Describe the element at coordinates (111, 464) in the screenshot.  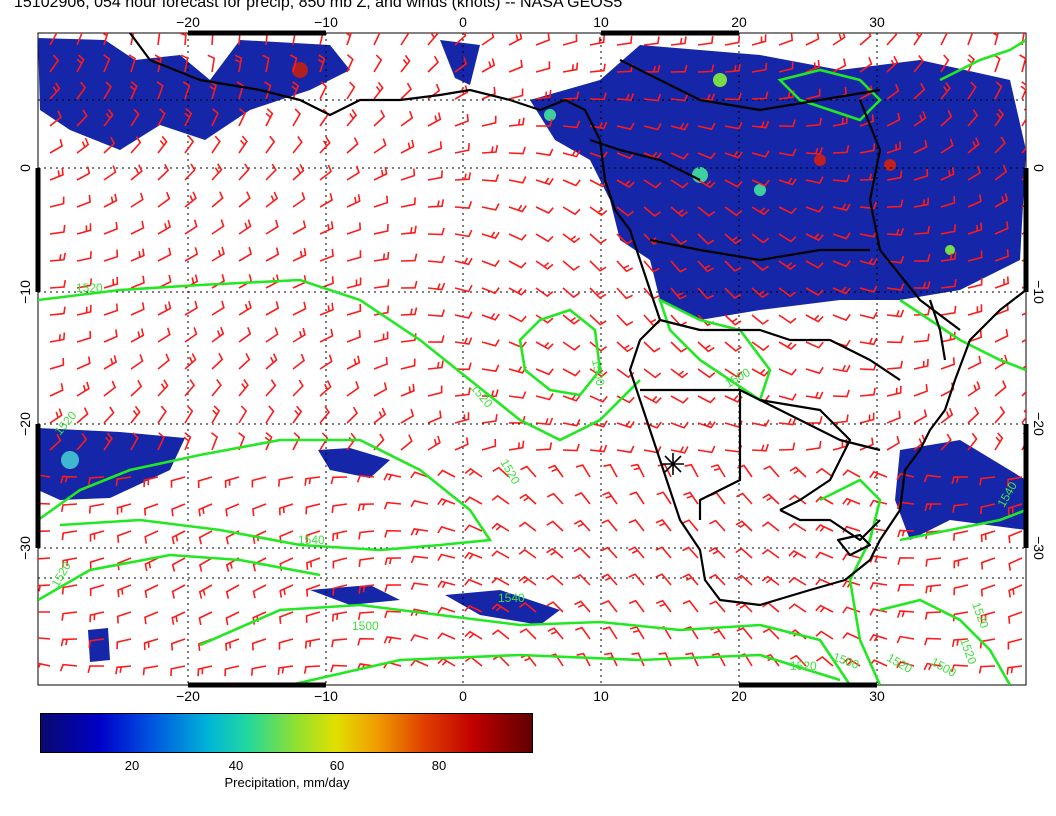
I see `precip-area-west-atlantic` at that location.